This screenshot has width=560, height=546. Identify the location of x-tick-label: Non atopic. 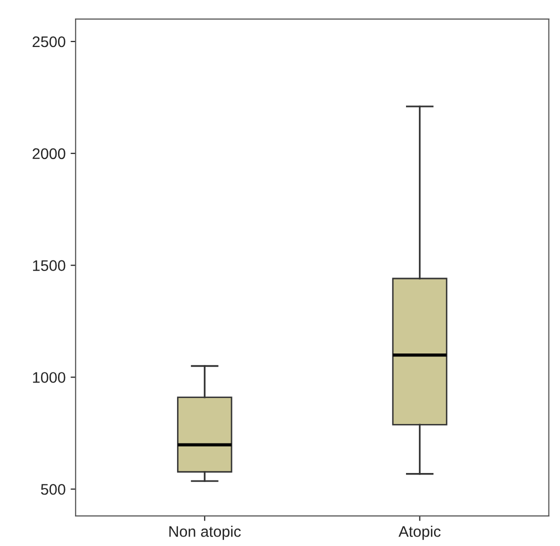
(205, 533).